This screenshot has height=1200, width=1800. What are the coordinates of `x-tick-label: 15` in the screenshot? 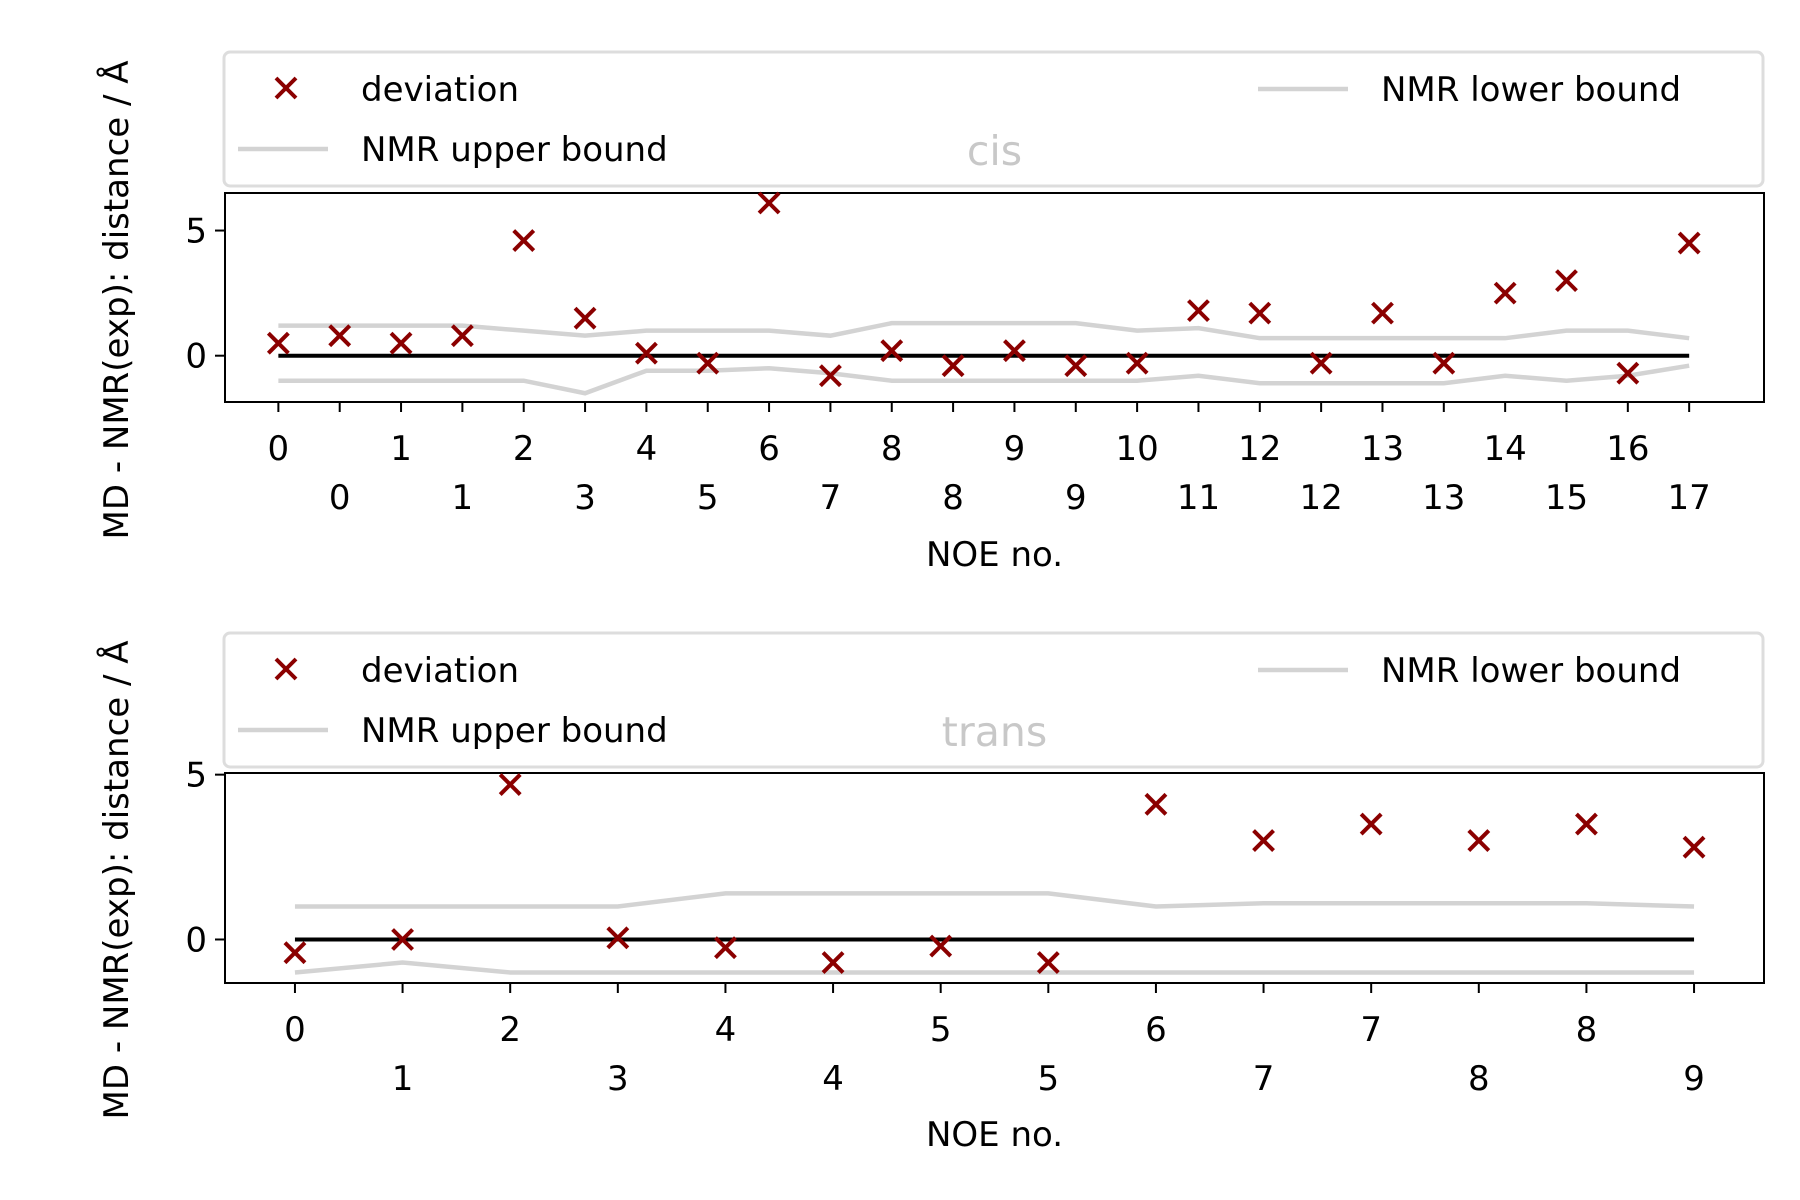 It's located at (1566, 498).